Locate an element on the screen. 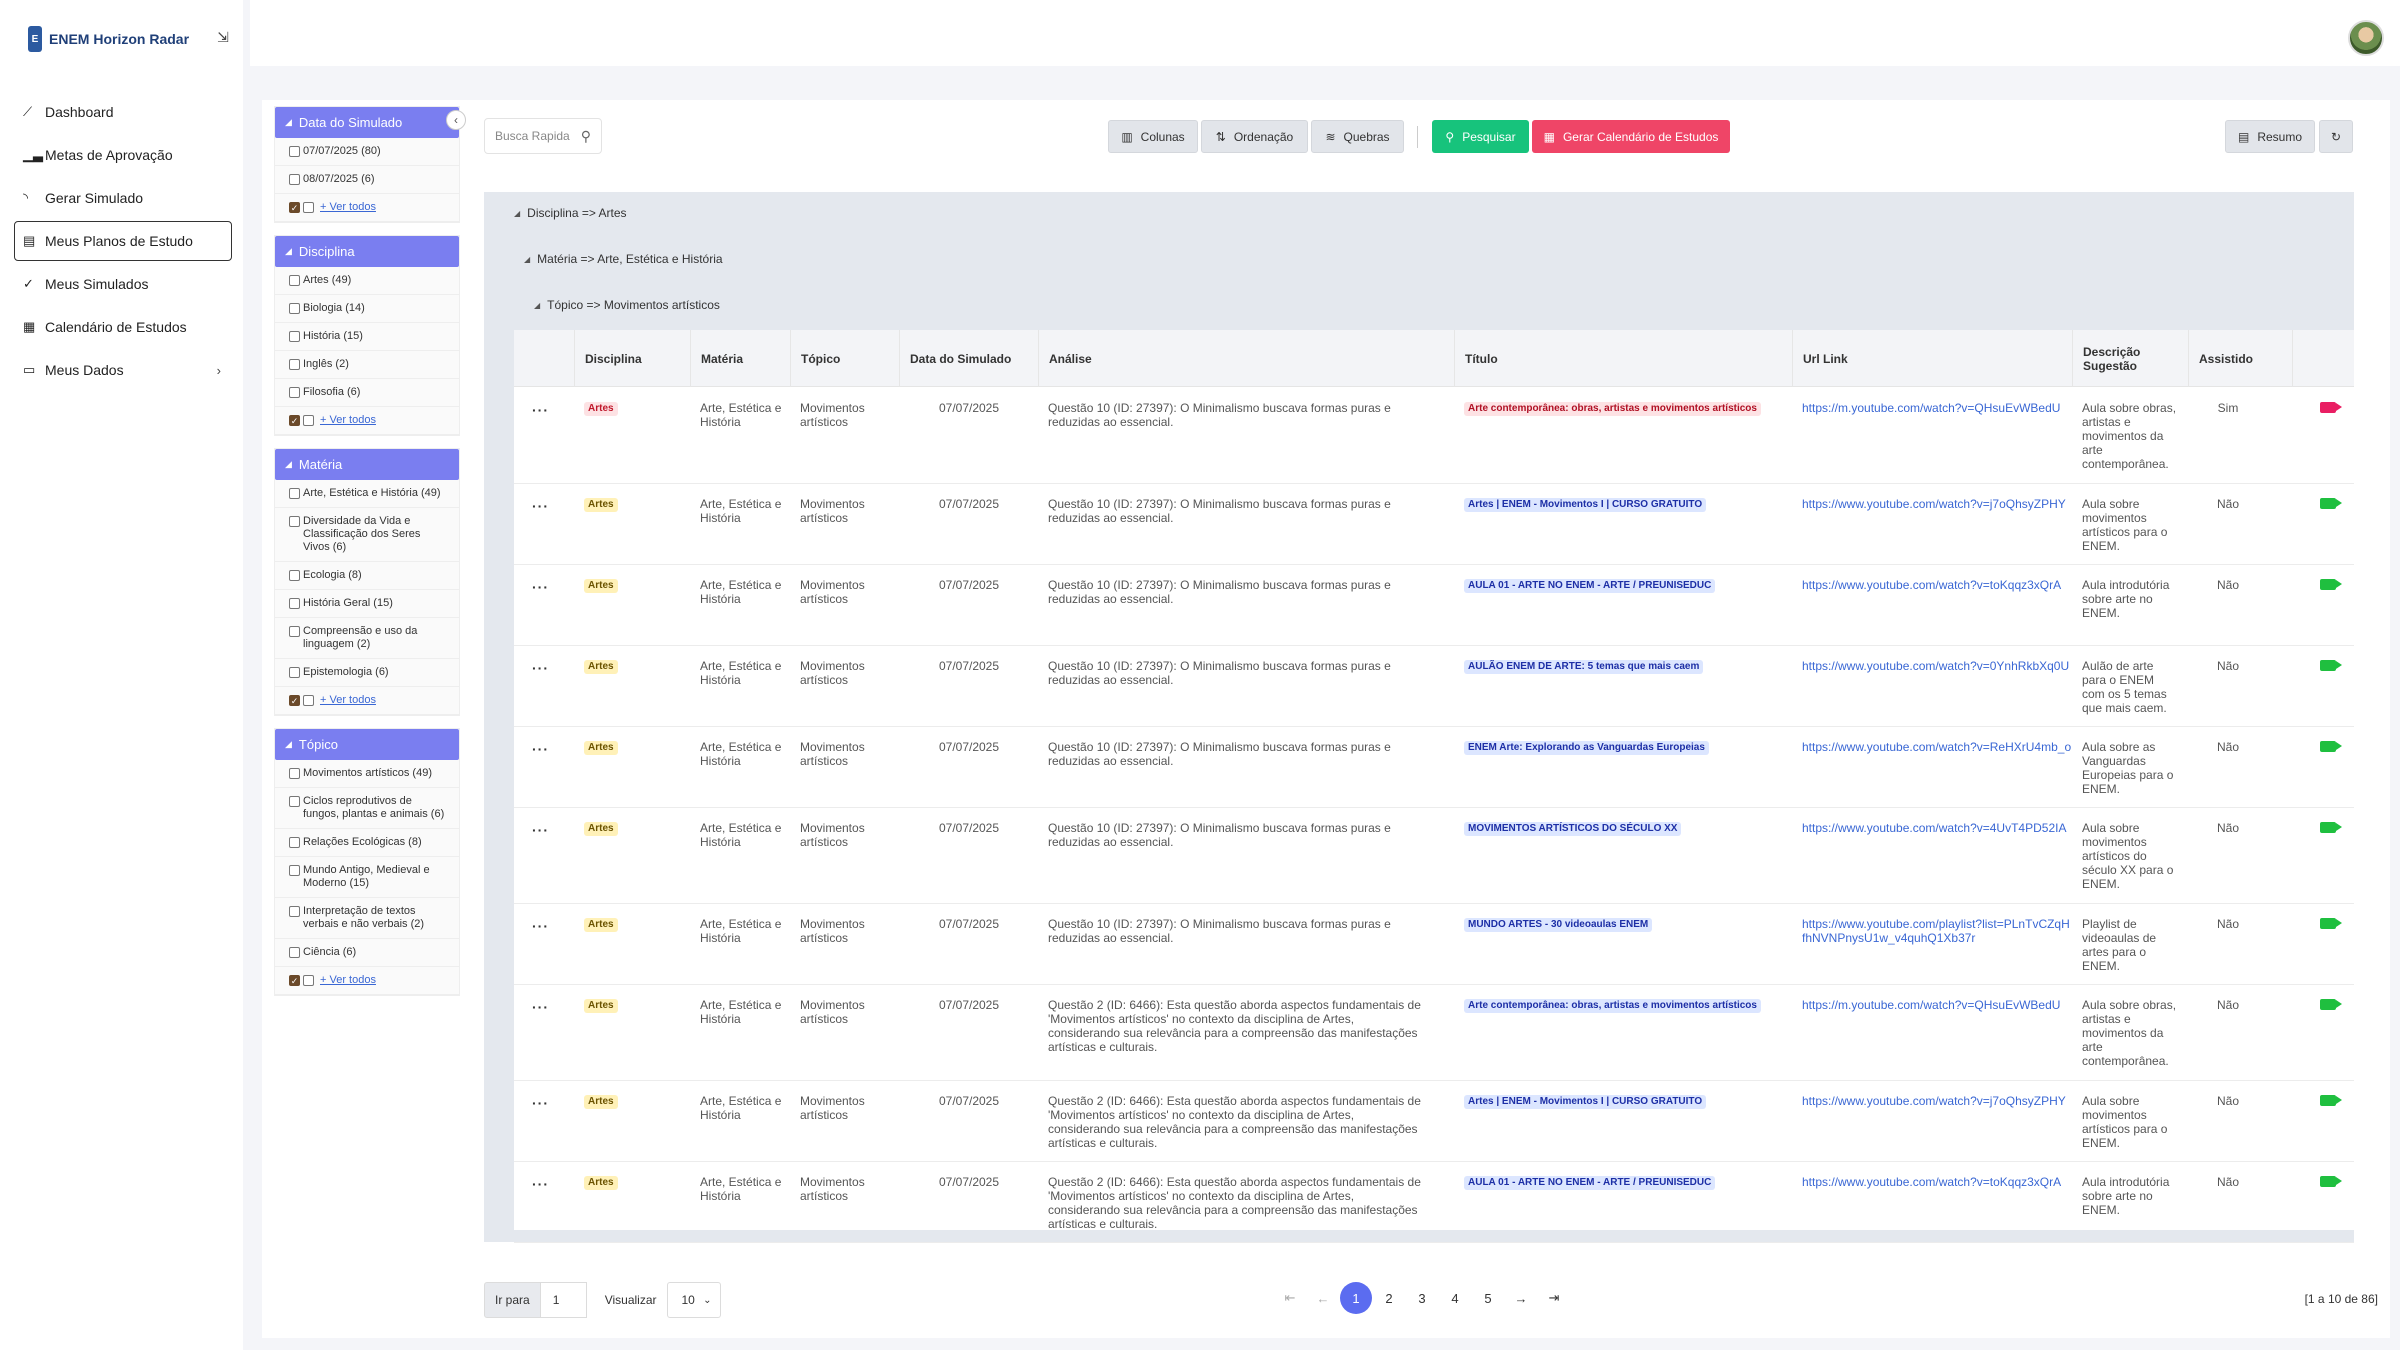 The image size is (2400, 1350). nav-item-gerar-simulado: ◝ Gerar Simulado is located at coordinates (123, 198).